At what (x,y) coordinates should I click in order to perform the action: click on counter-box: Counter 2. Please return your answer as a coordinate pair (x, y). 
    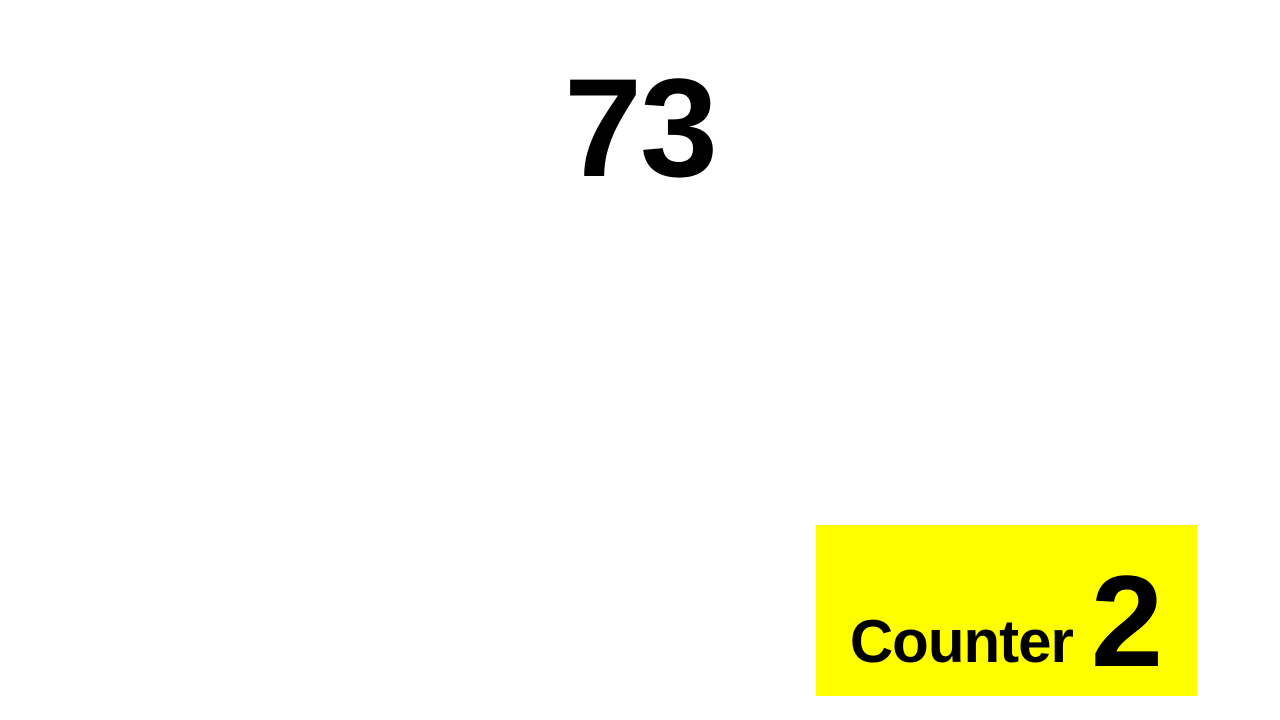
    Looking at the image, I should click on (1006, 610).